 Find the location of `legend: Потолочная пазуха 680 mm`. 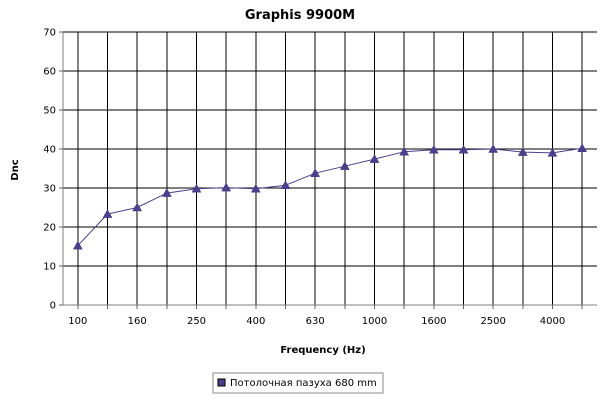

legend: Потолочная пазуха 680 mm is located at coordinates (298, 383).